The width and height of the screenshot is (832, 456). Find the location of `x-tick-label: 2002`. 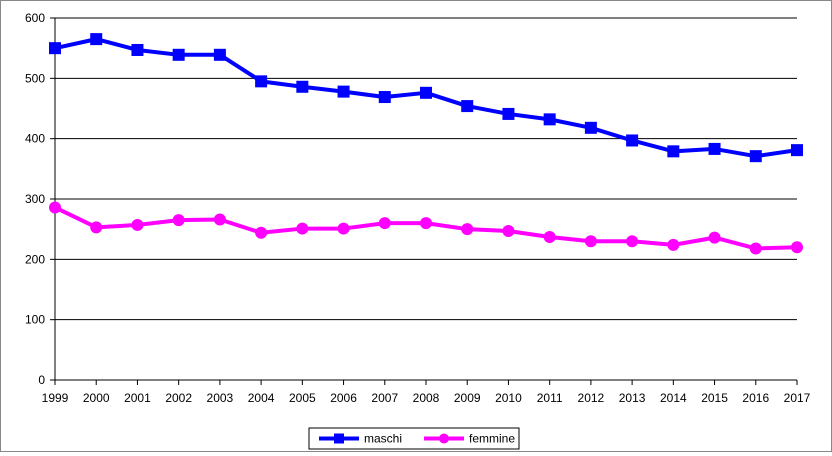

x-tick-label: 2002 is located at coordinates (178, 398).